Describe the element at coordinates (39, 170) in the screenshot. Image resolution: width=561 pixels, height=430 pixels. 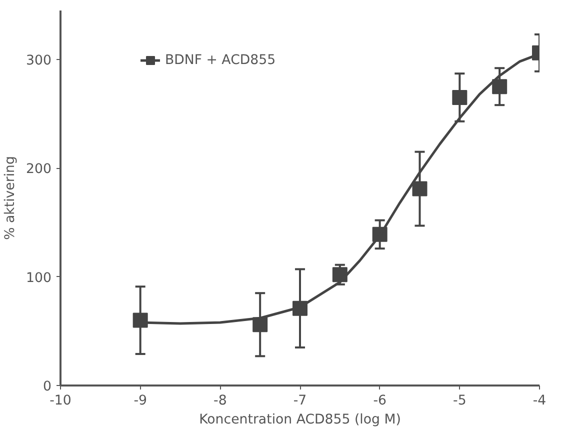
I see `y-tick-label: 200` at that location.